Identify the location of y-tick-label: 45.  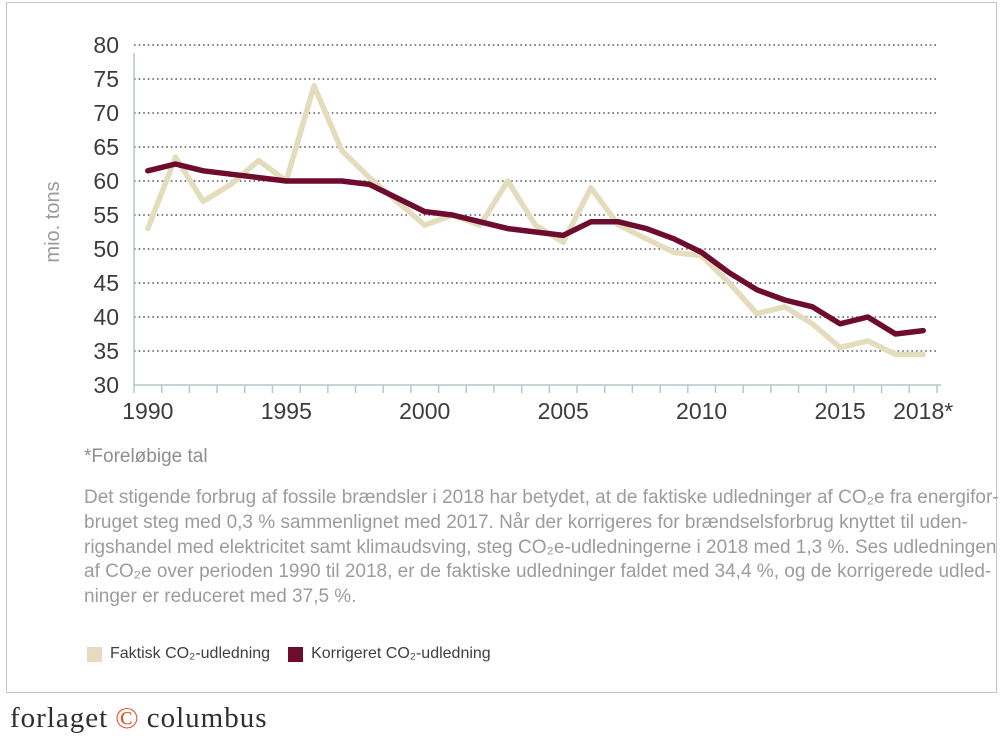
(106, 283).